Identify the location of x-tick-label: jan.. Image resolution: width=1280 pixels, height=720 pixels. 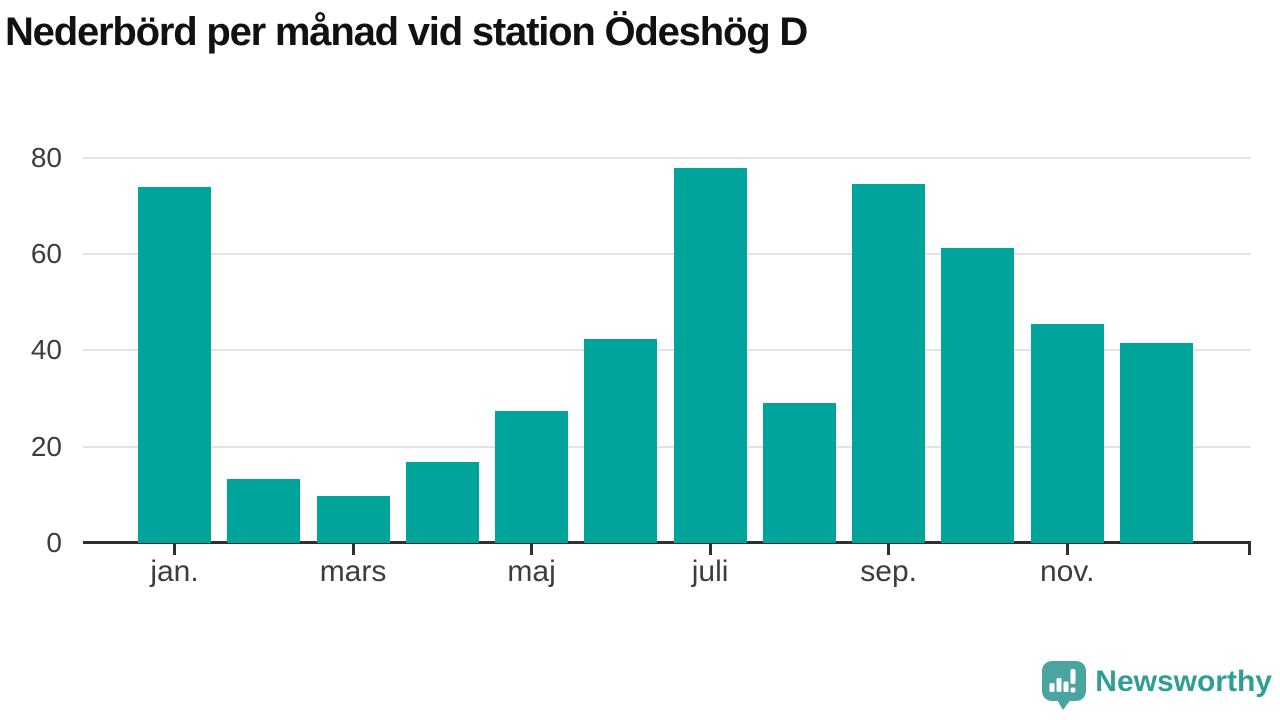
(174, 571).